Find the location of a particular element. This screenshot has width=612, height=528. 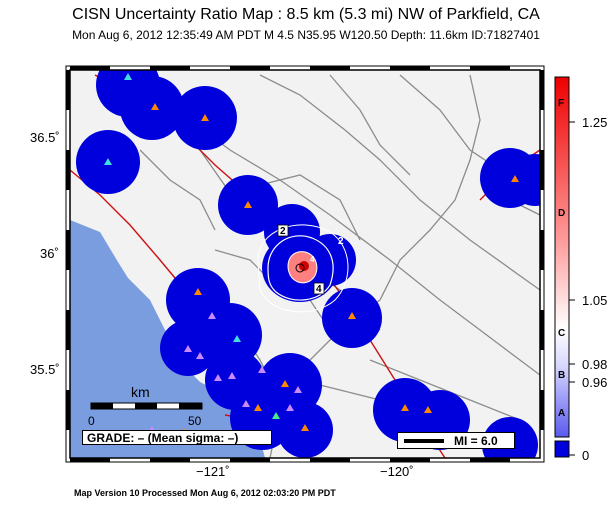

colorbar-tick: 0.96 is located at coordinates (595, 382).